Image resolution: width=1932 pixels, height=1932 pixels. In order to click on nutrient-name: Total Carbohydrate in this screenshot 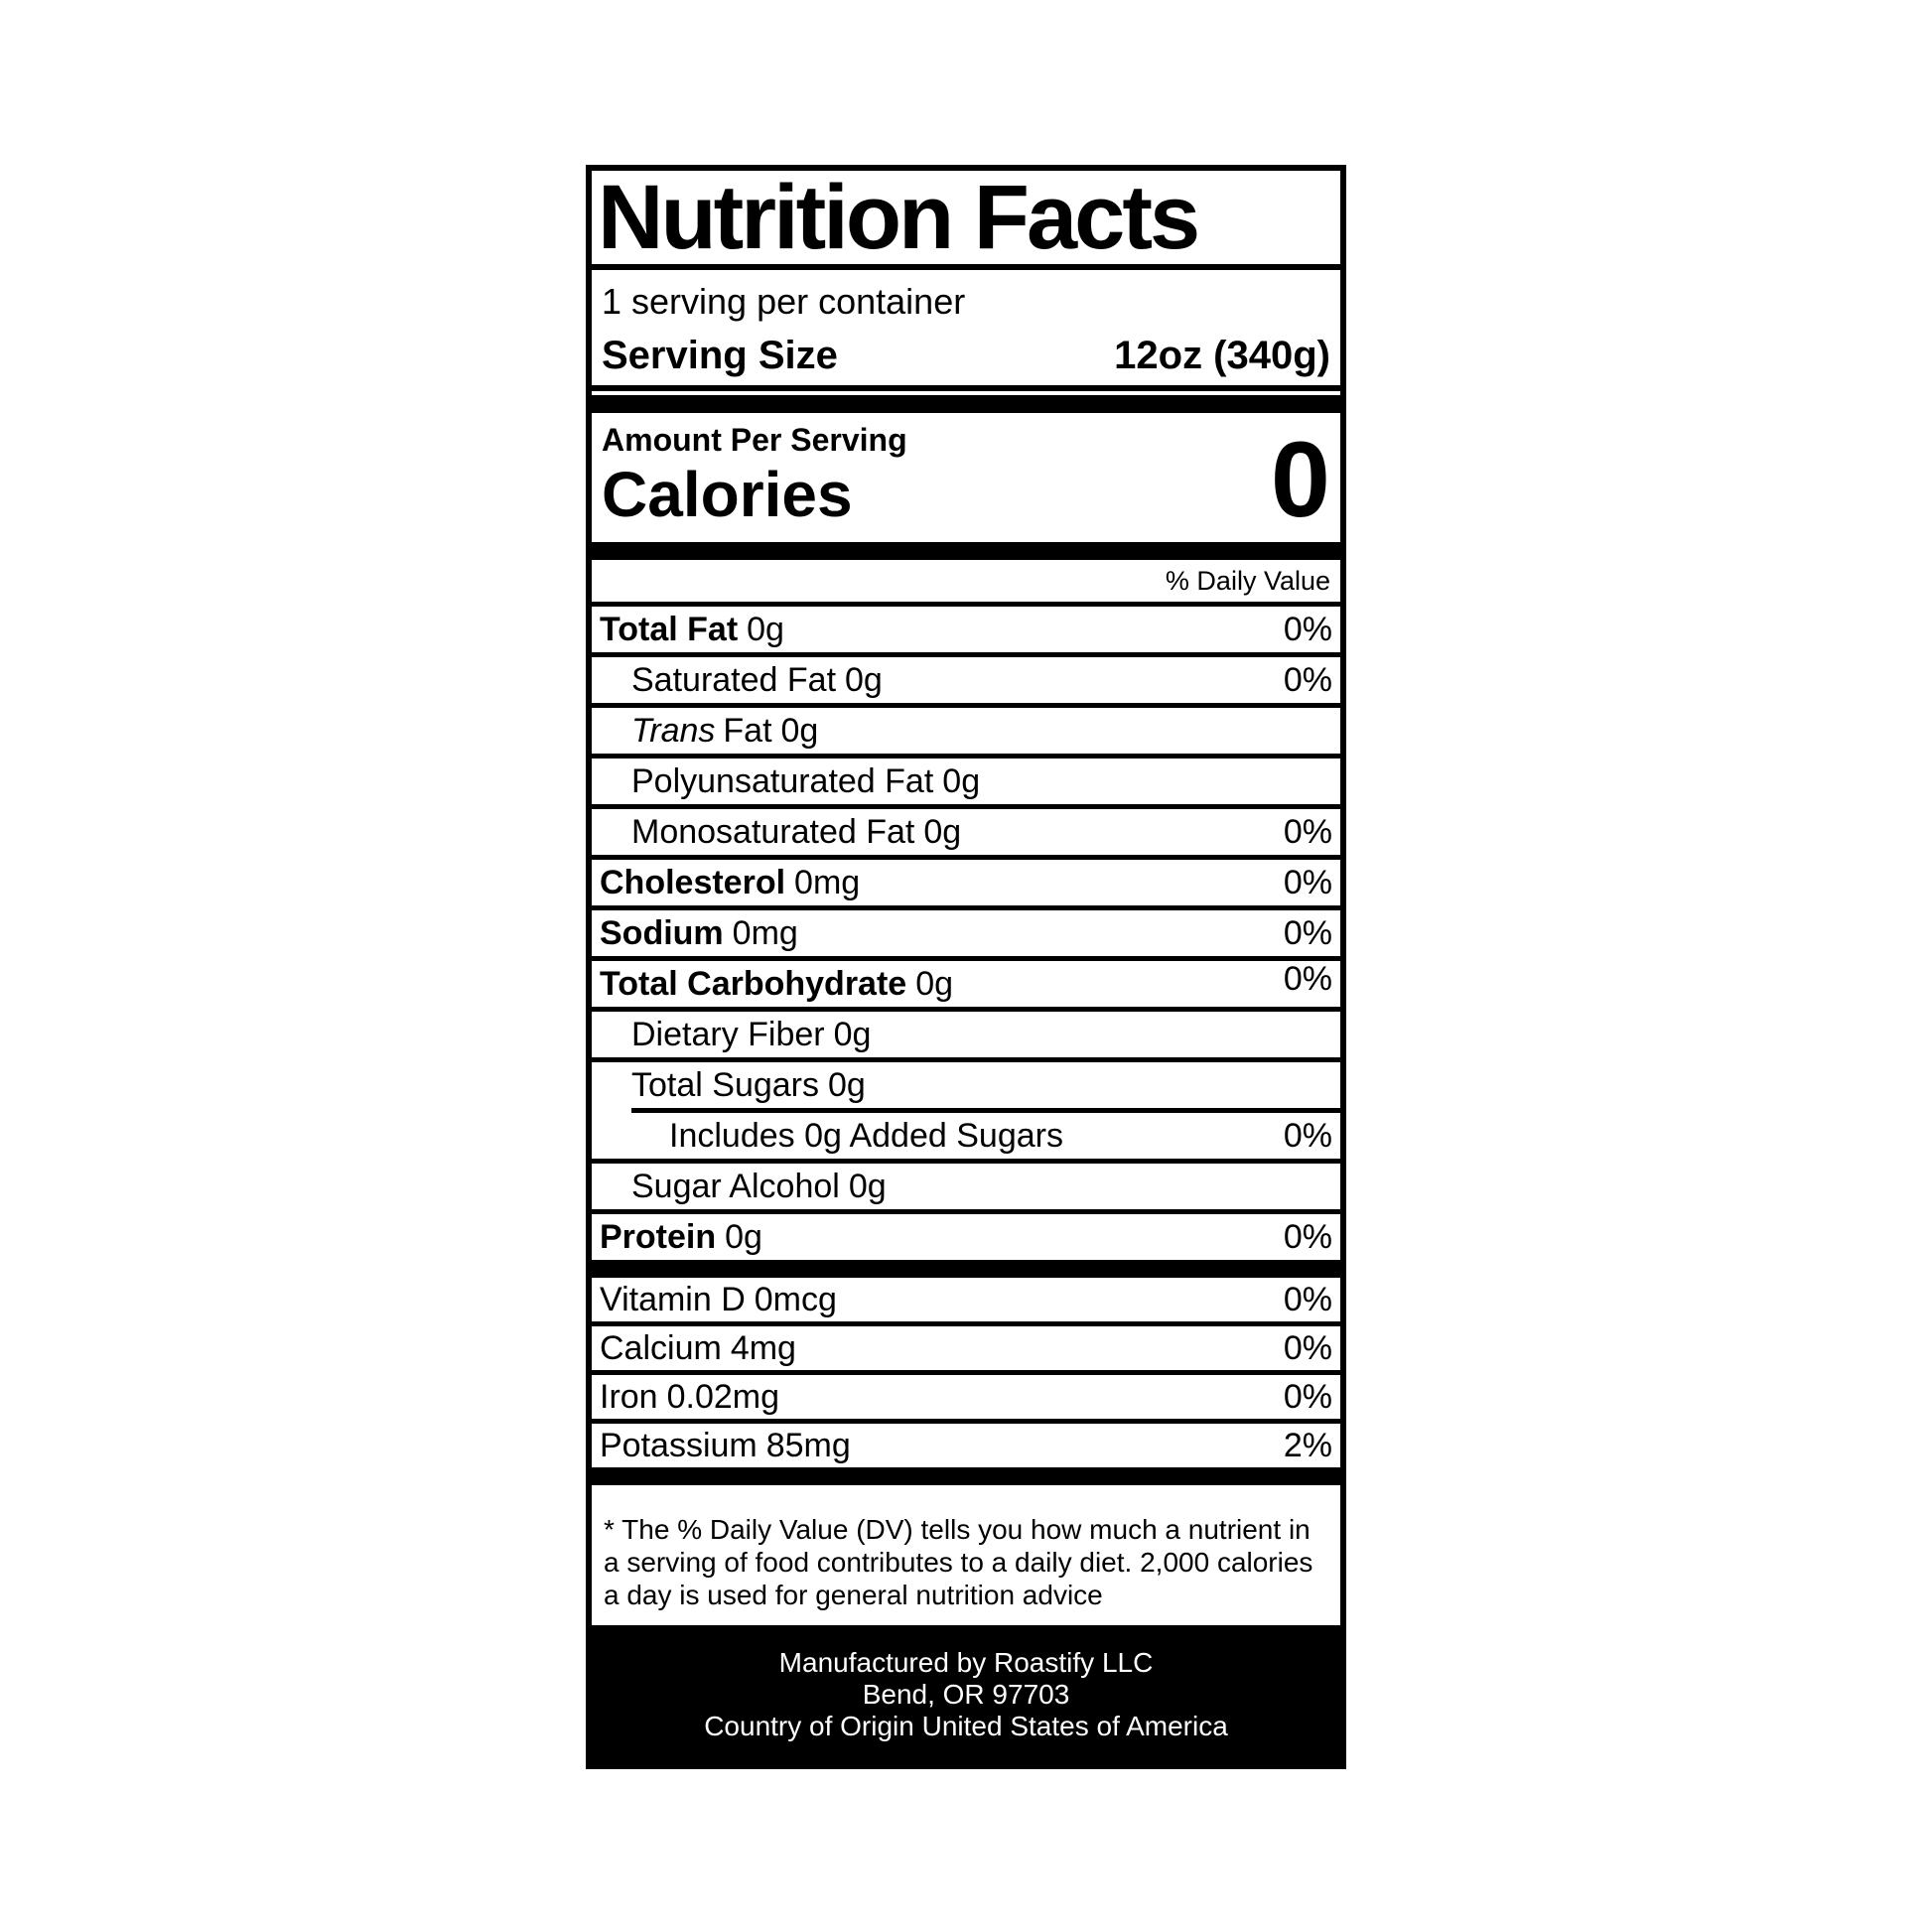, I will do `click(753, 983)`.